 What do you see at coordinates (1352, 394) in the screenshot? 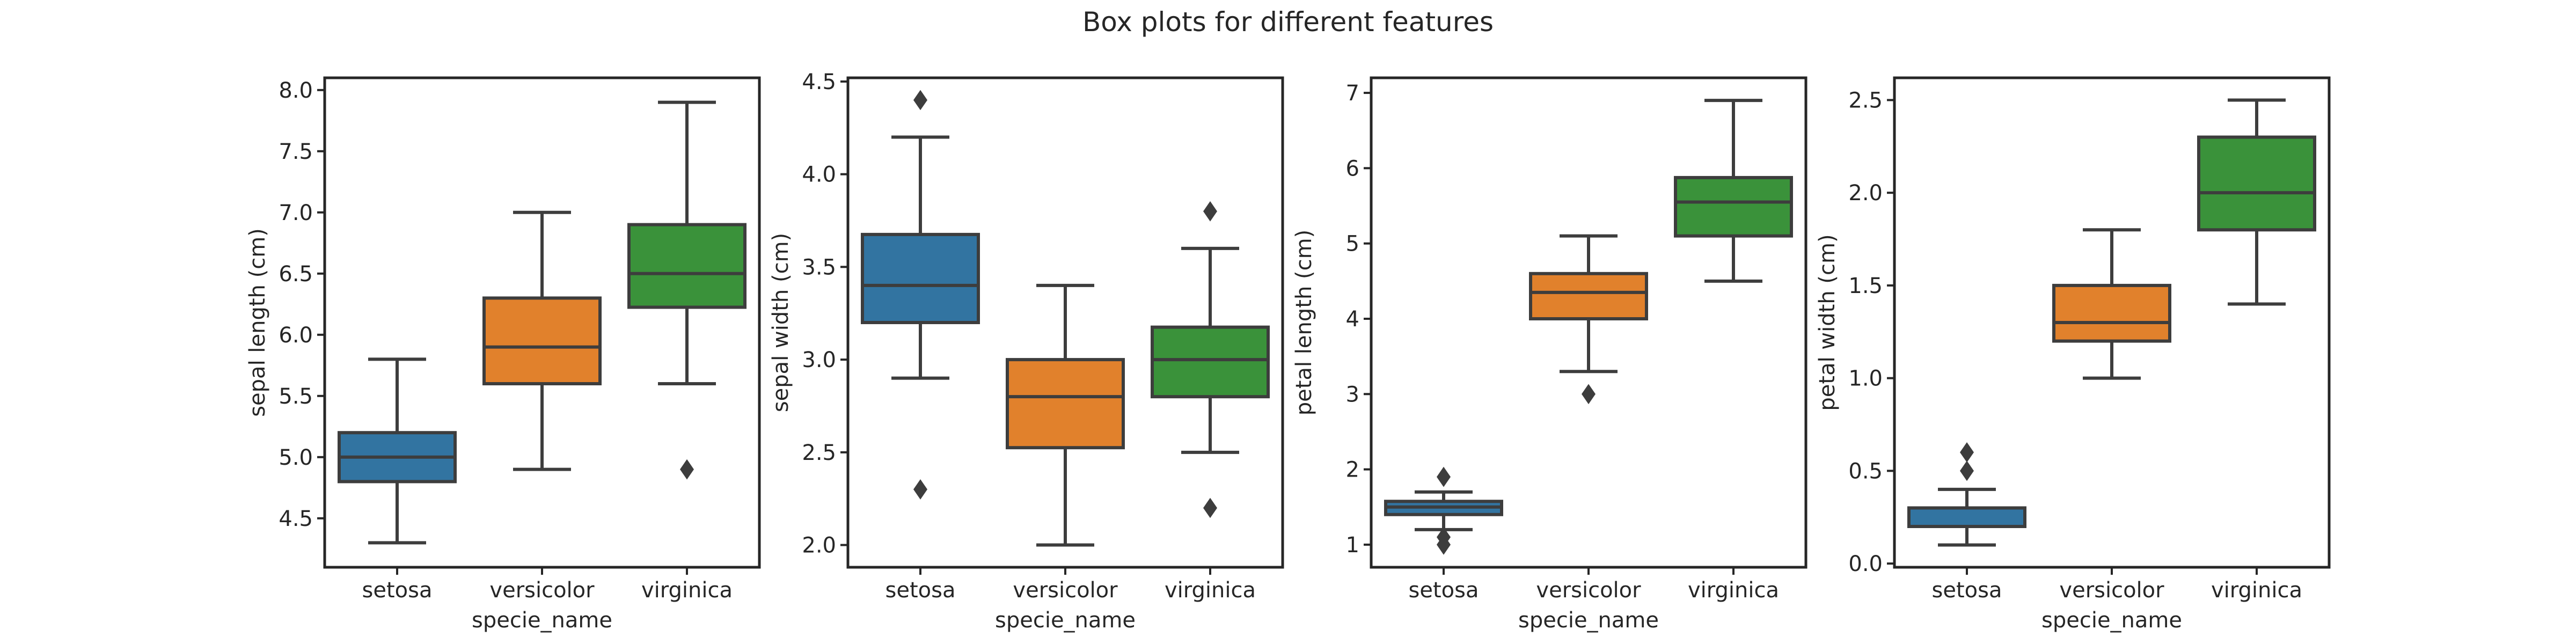
I see `y-tick-label: 3` at bounding box center [1352, 394].